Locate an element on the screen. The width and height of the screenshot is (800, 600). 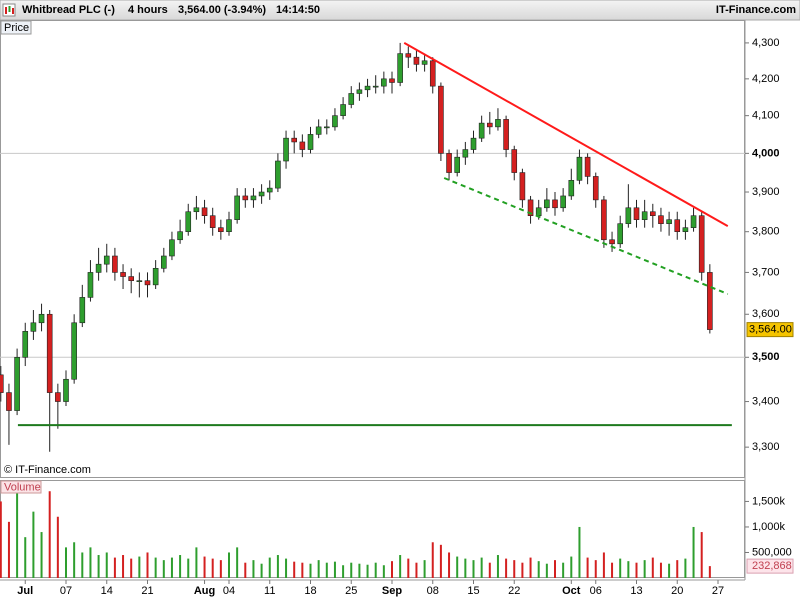
x-tick-label: Sep is located at coordinates (392, 591).